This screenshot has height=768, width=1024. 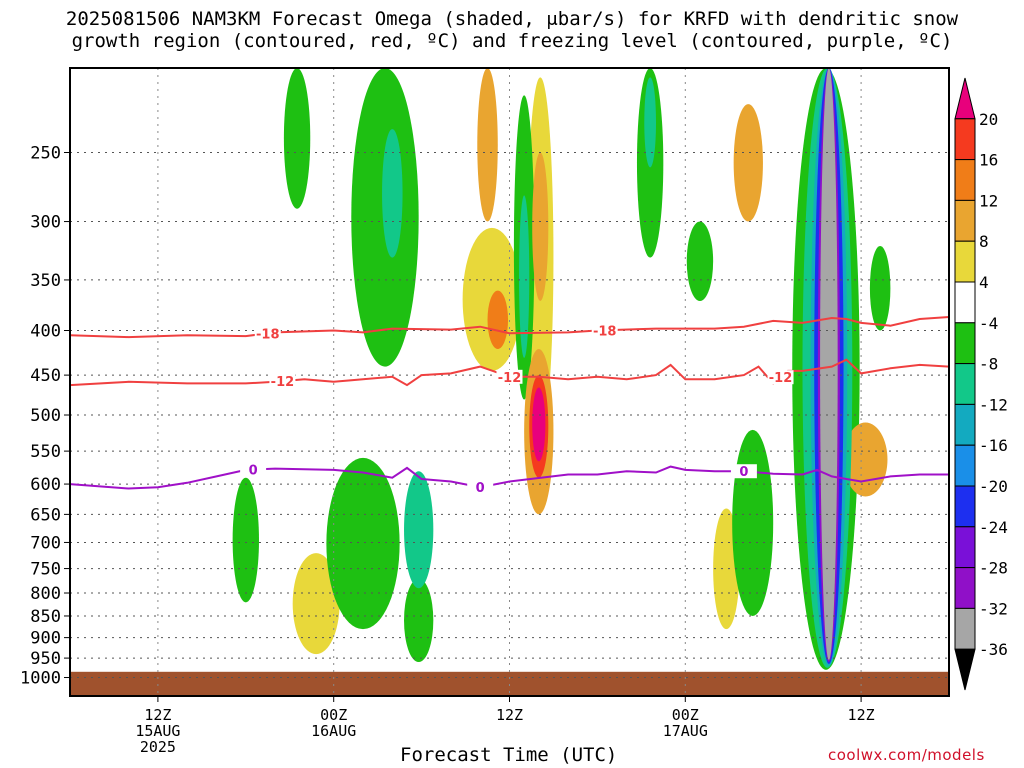 What do you see at coordinates (45, 223) in the screenshot?
I see `y-tick-label: 300` at bounding box center [45, 223].